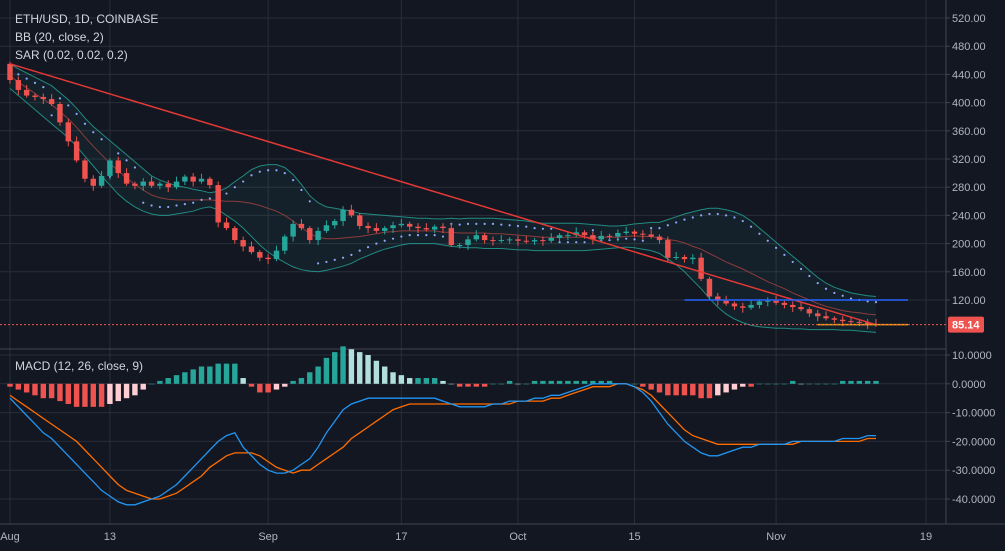 Image resolution: width=1005 pixels, height=551 pixels. Describe the element at coordinates (969, 132) in the screenshot. I see `price-tick-label: 360.00` at that location.